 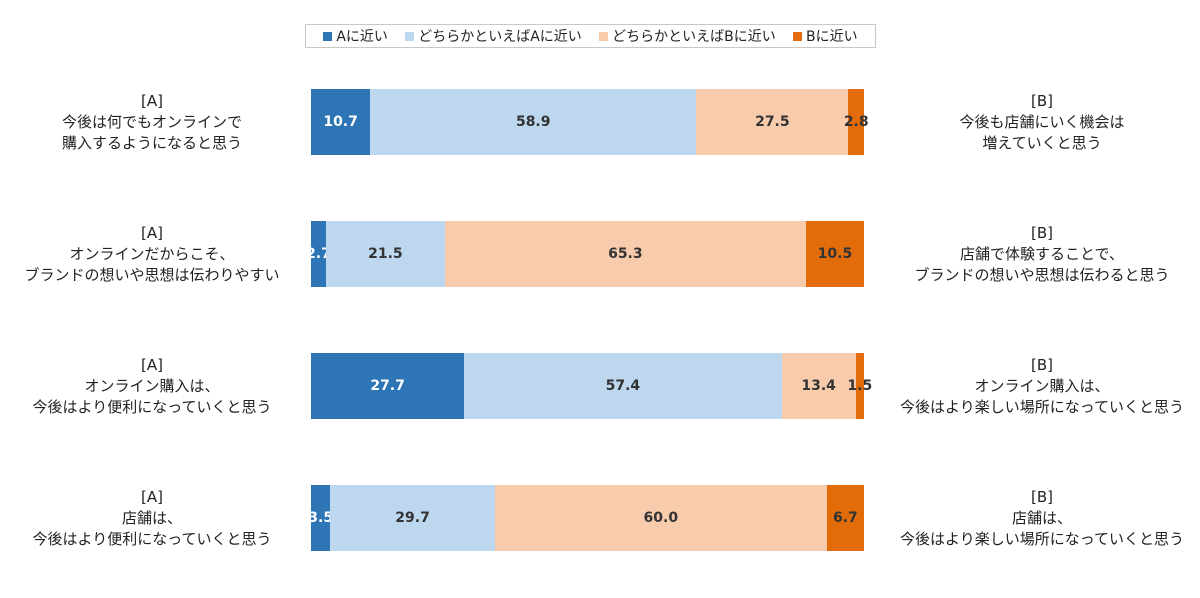 I want to click on stacked-bar: 2.7 21.5 65.3 10.5, so click(x=585, y=254).